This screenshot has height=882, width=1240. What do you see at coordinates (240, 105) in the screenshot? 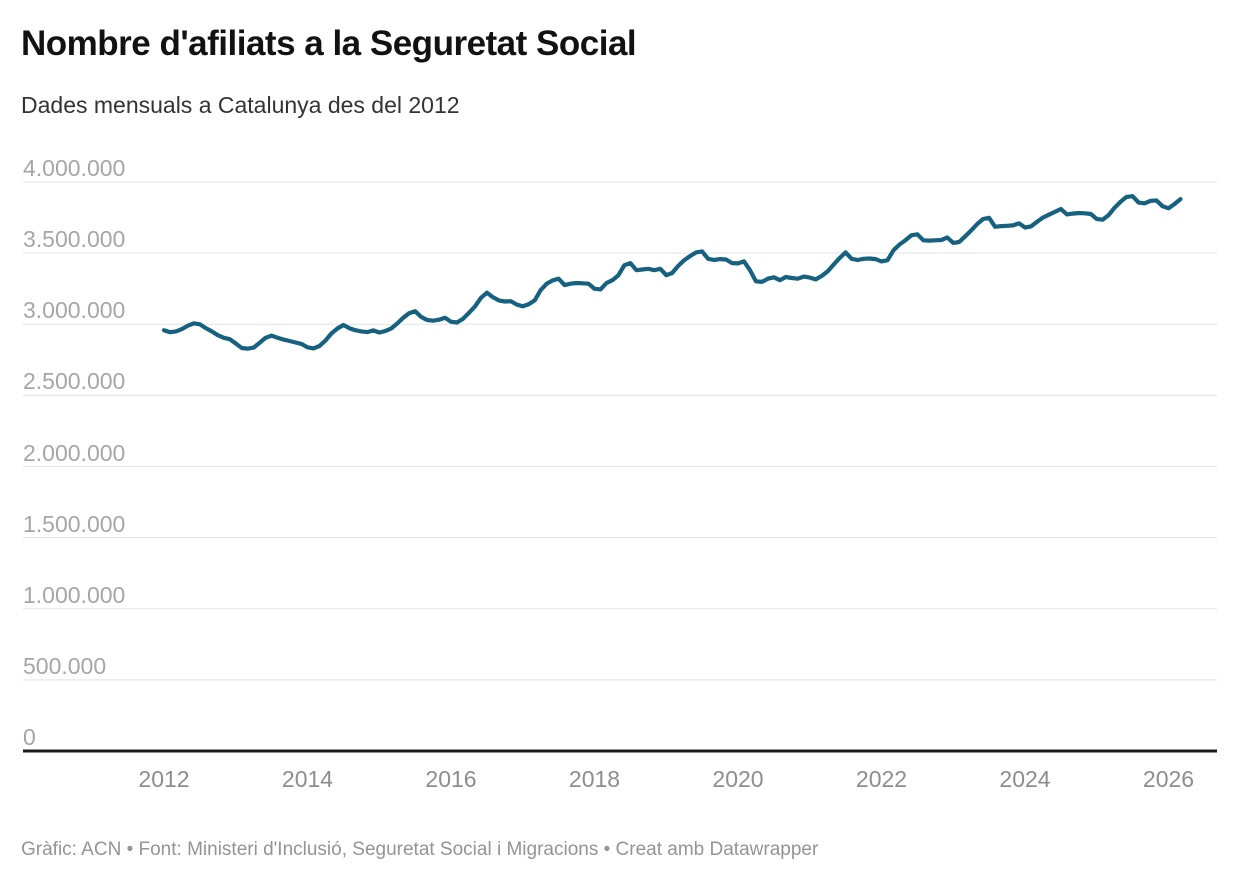
I see `chart-subtitle: Dades mensuals a Catalunya des del 2012` at bounding box center [240, 105].